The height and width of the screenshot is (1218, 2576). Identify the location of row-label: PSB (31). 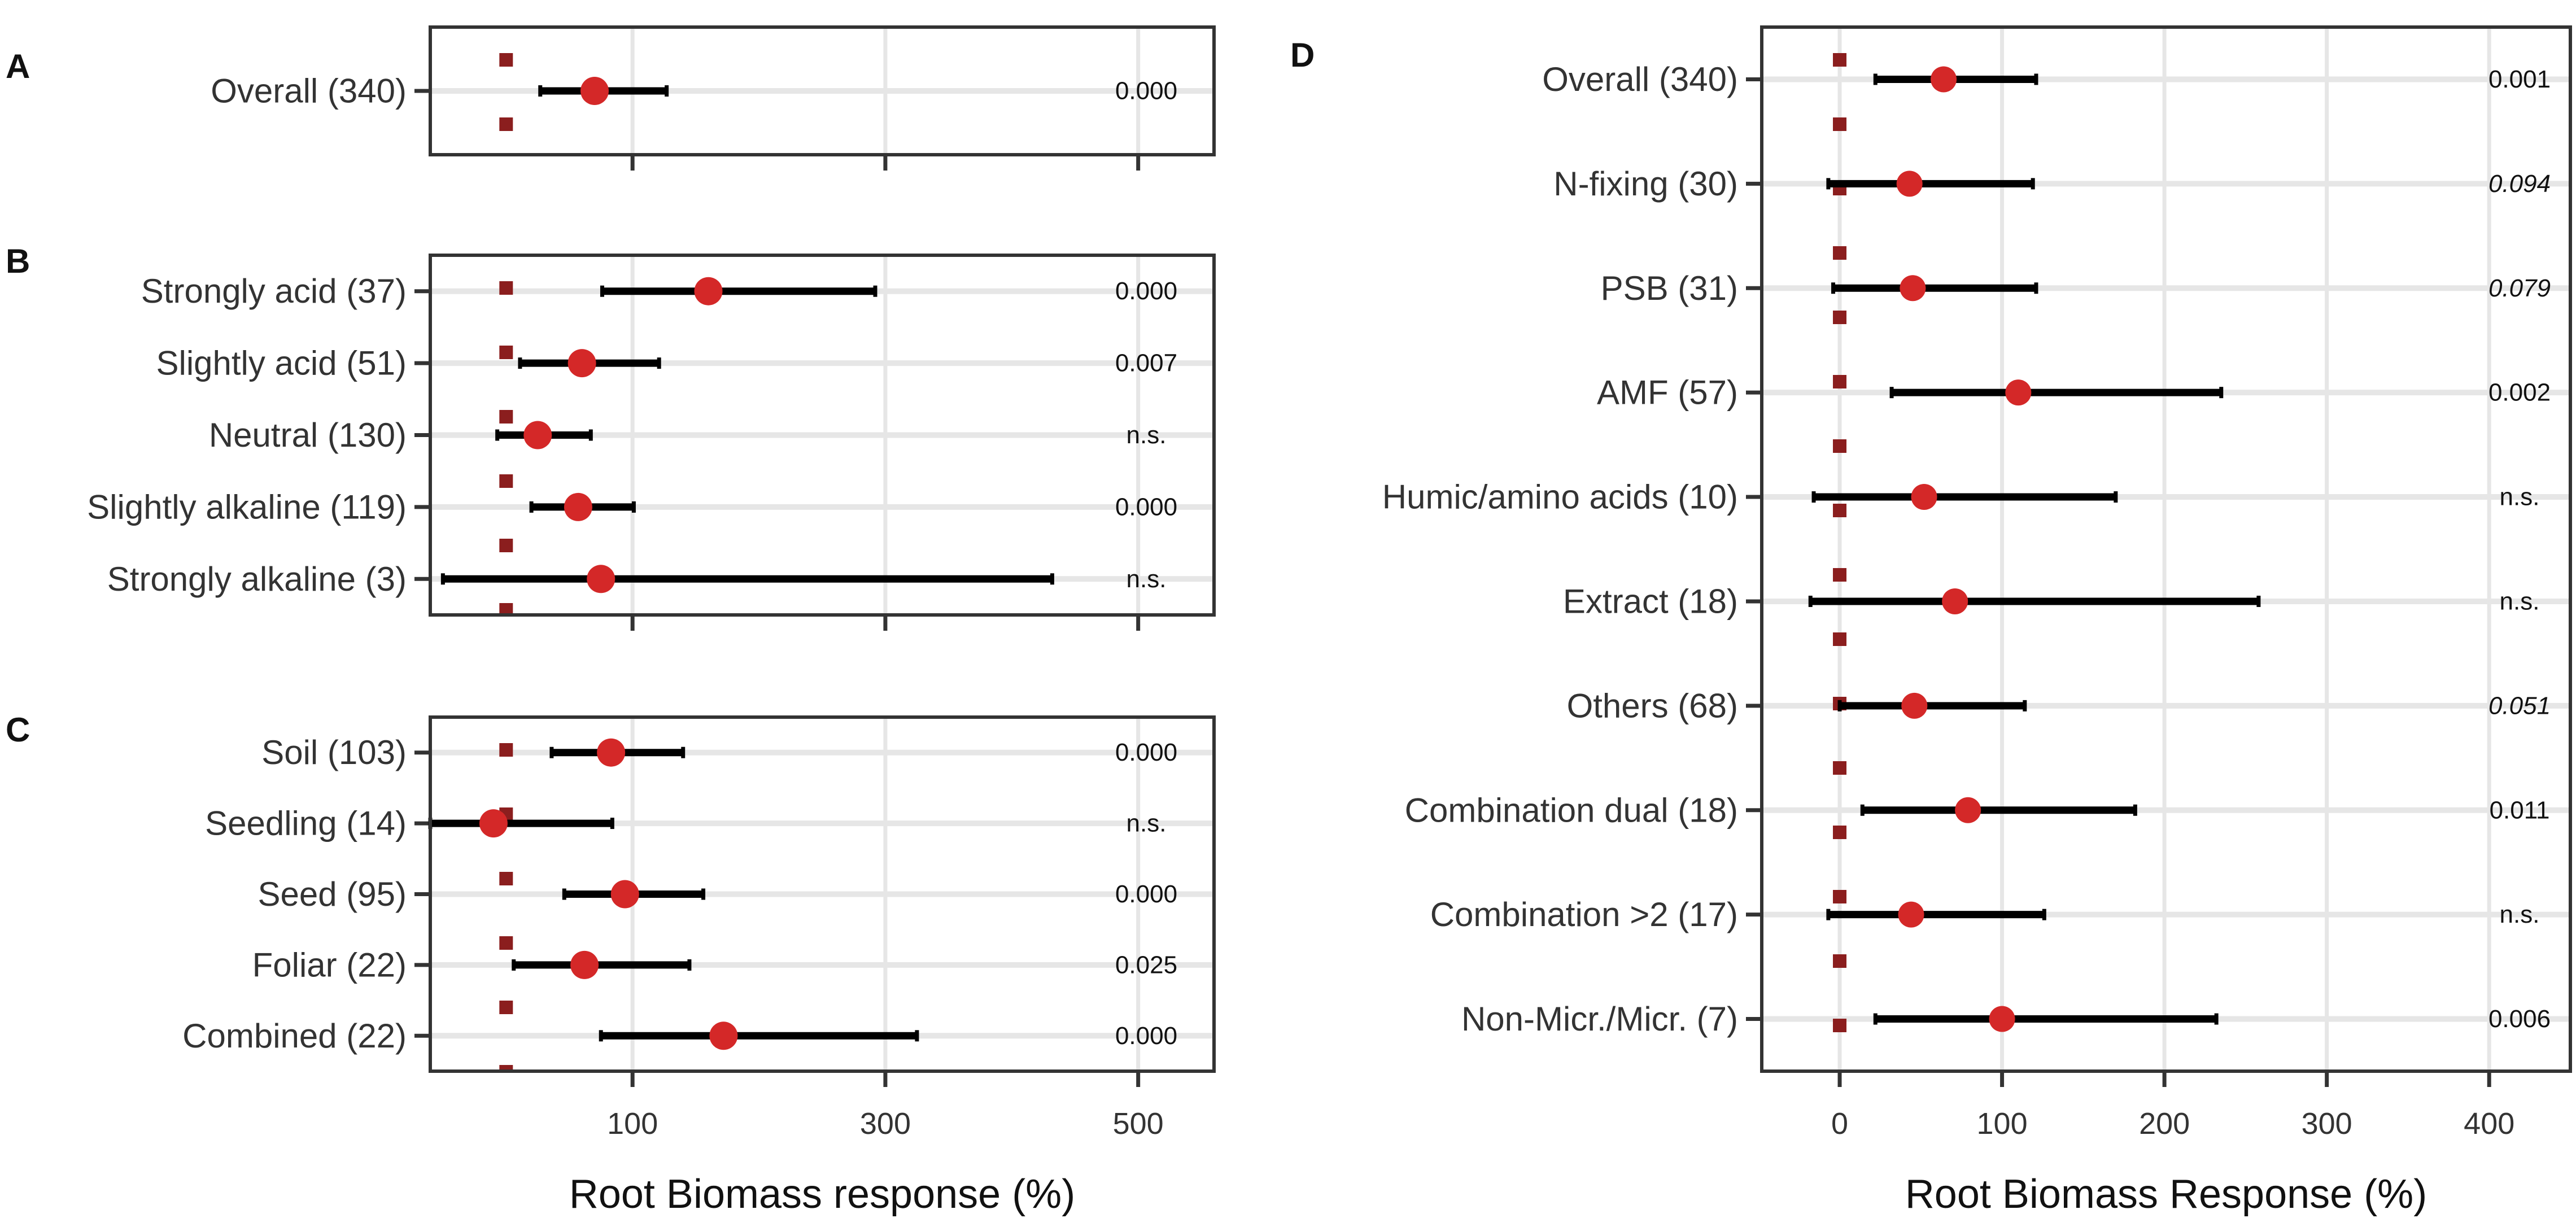
(1670, 288).